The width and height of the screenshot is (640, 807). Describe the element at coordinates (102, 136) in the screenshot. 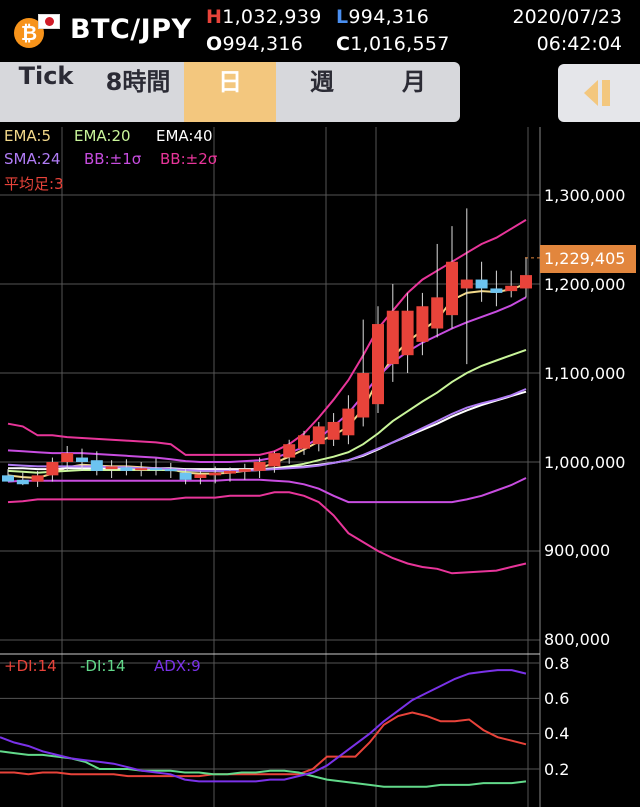

I see `legend-ema20: EMA:20` at that location.